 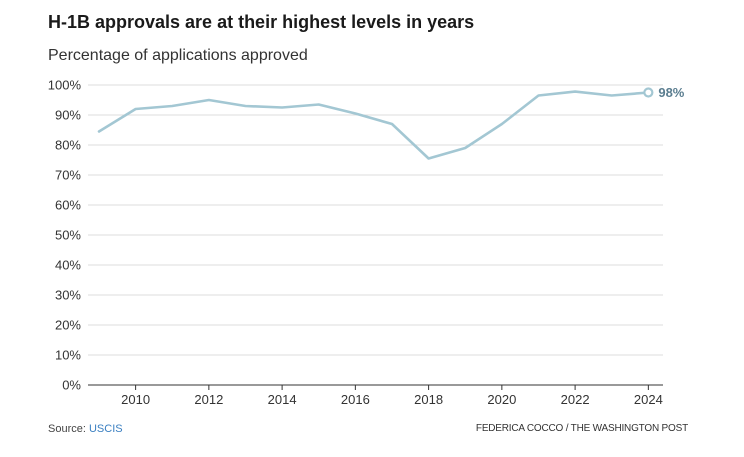 I want to click on y-tick-label: 20%, so click(x=68, y=325).